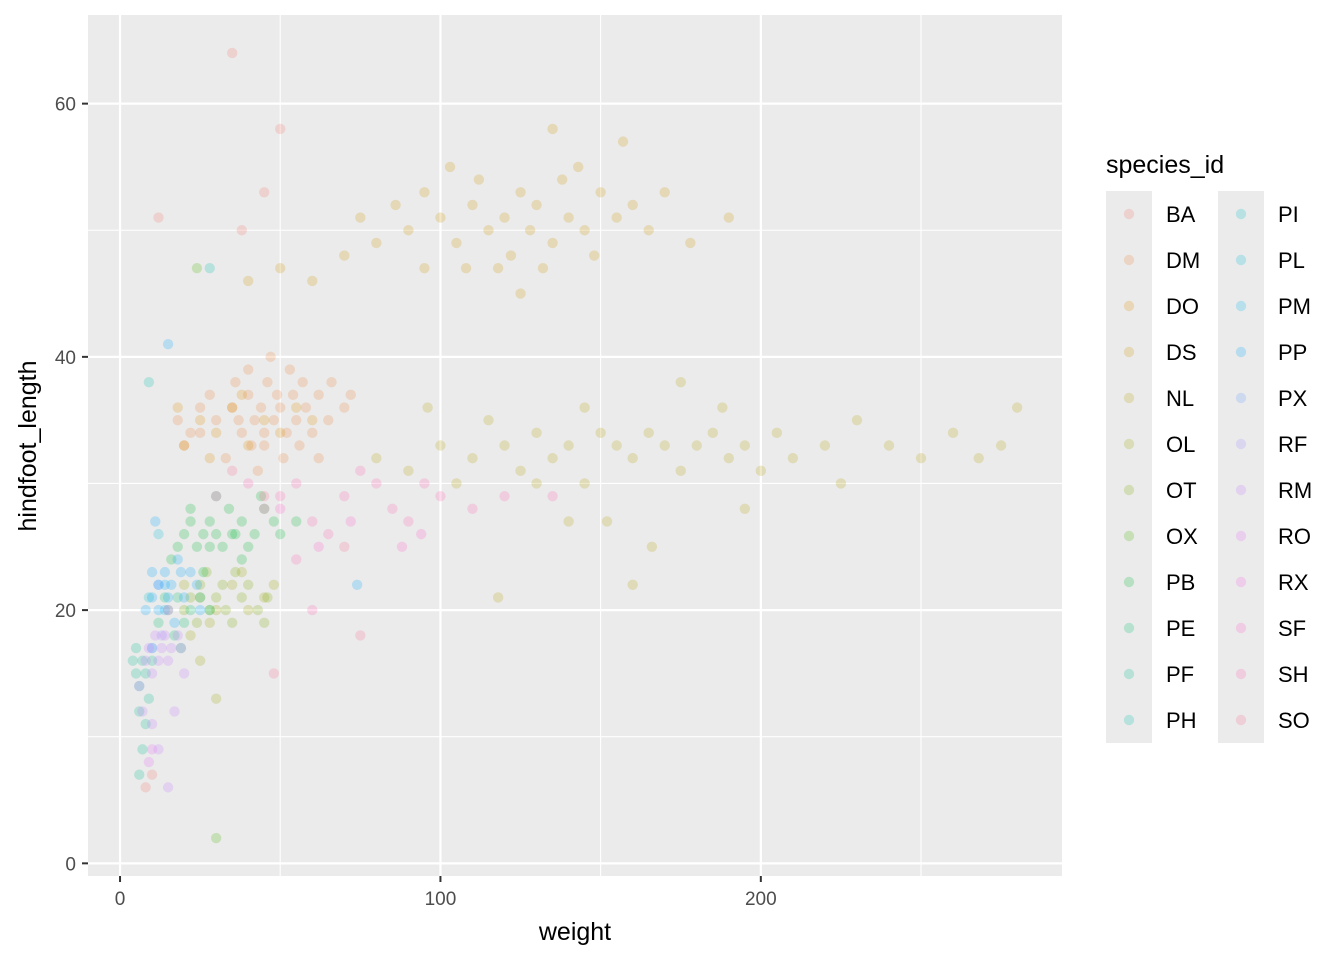 The width and height of the screenshot is (1344, 960). Describe the element at coordinates (1183, 260) in the screenshot. I see `legend-label: DM` at that location.